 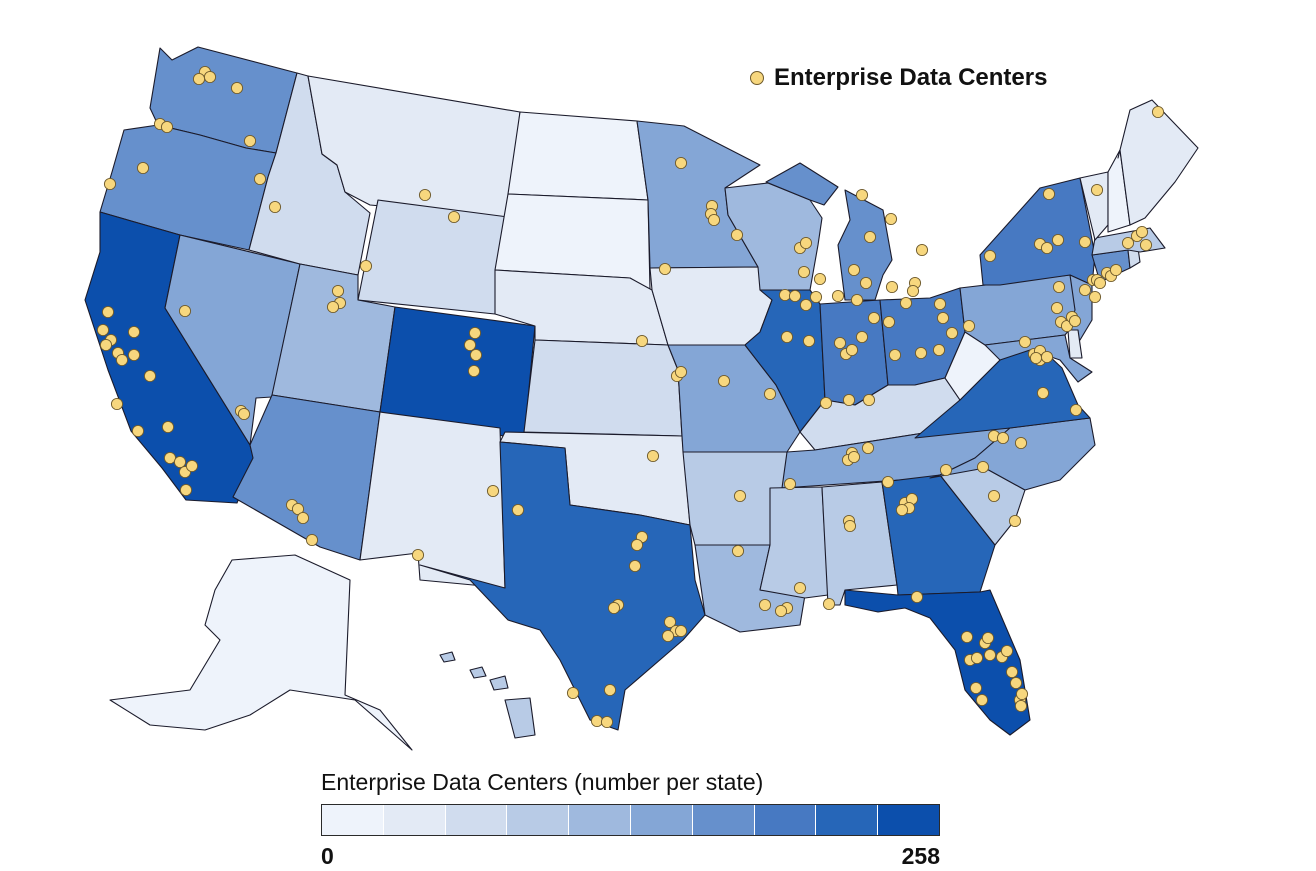 I want to click on state-me, so click(x=1158, y=162).